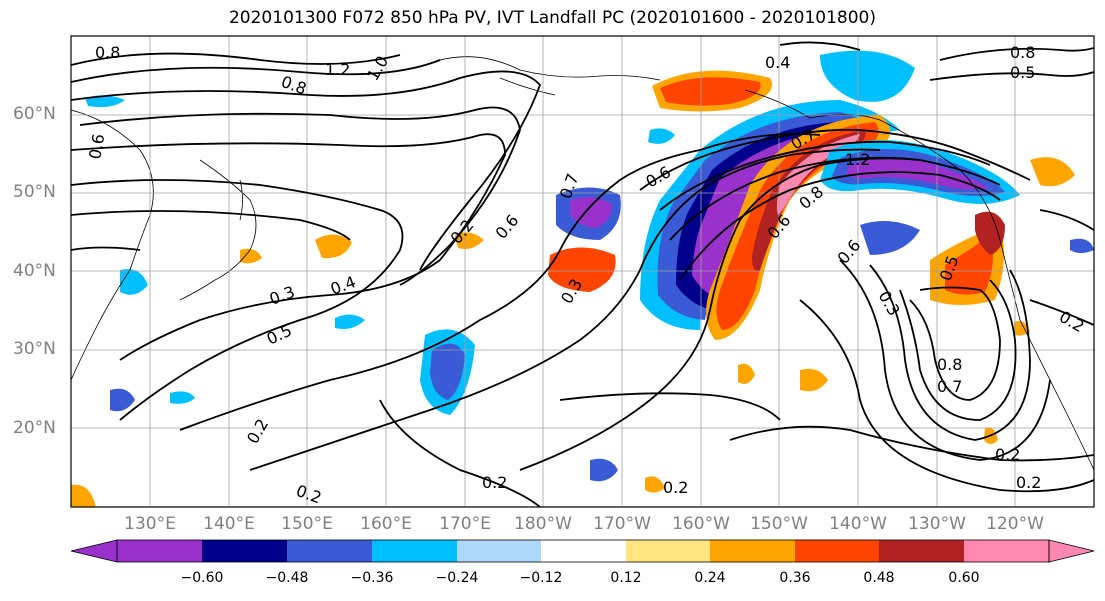  I want to click on contour-label: 0.7, so click(949, 386).